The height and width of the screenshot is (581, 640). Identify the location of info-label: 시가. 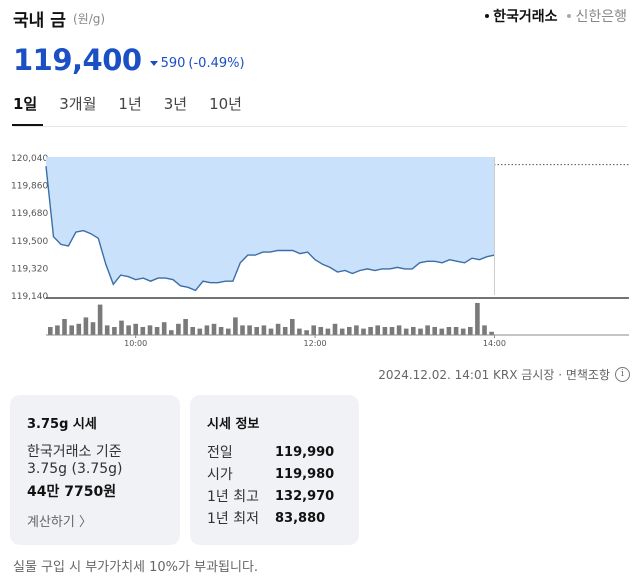
(220, 475).